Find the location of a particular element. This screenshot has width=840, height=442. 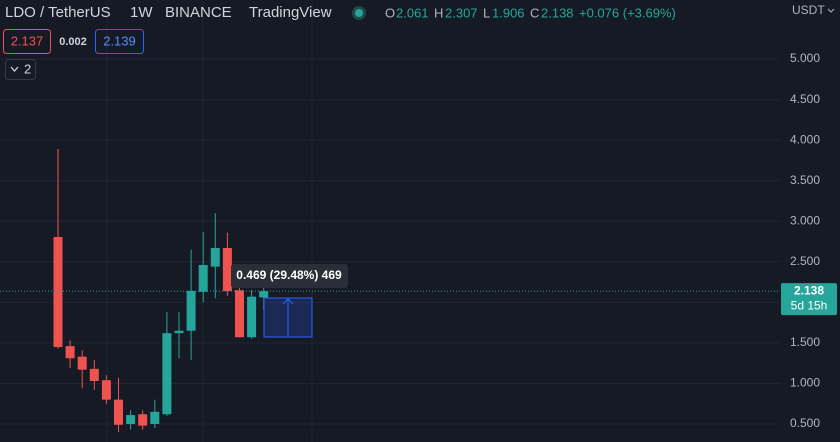

symbol-title: LDO / TetherUS is located at coordinates (58, 12).